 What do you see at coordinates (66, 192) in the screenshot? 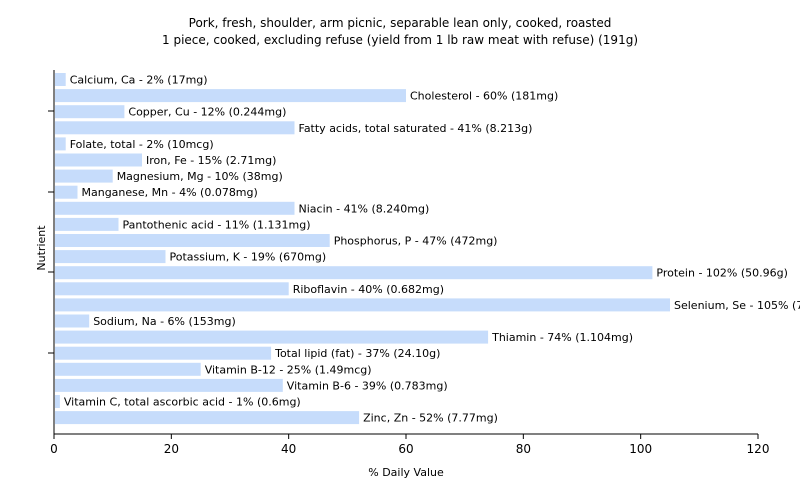
I see `bar-manganese-mn` at bounding box center [66, 192].